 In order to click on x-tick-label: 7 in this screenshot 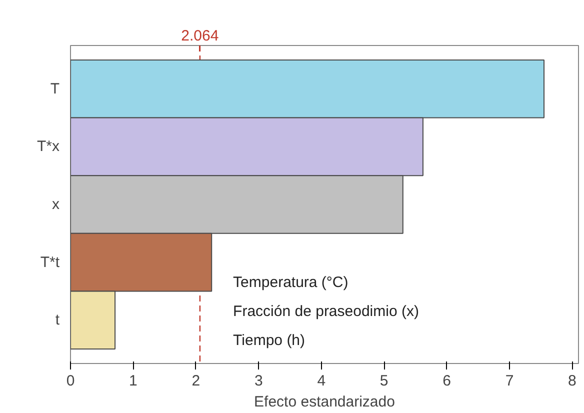, I will do `click(509, 381)`.